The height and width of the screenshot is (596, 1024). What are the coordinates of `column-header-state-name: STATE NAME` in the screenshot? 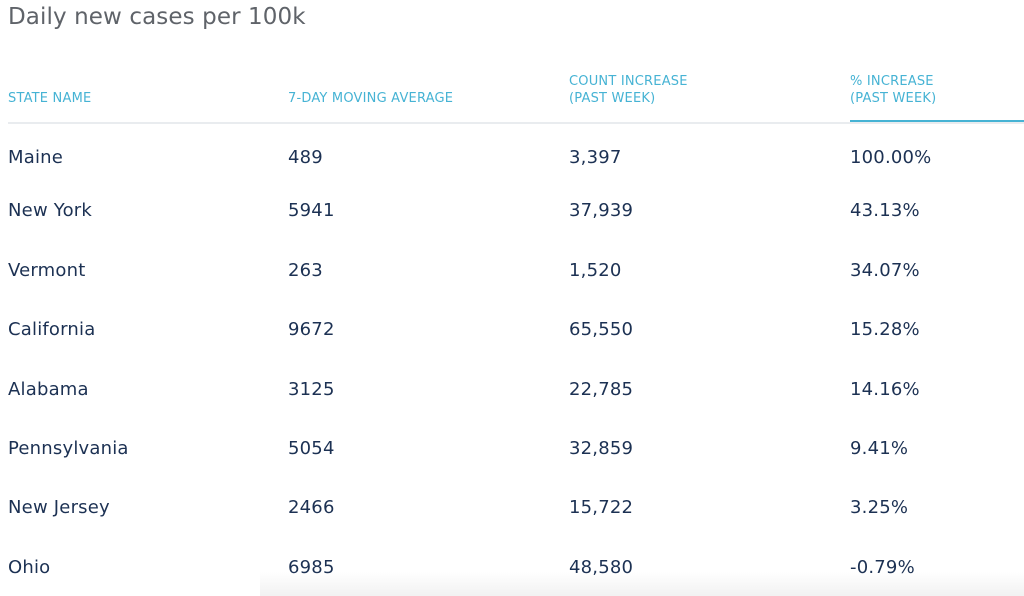 It's located at (49, 98).